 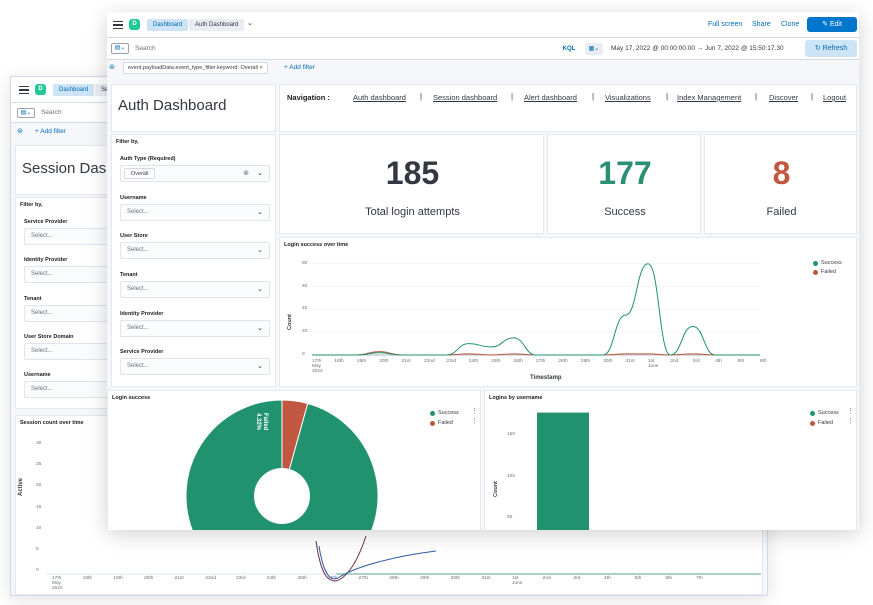 What do you see at coordinates (699, 578) in the screenshot?
I see `back-x-tick: 7th` at bounding box center [699, 578].